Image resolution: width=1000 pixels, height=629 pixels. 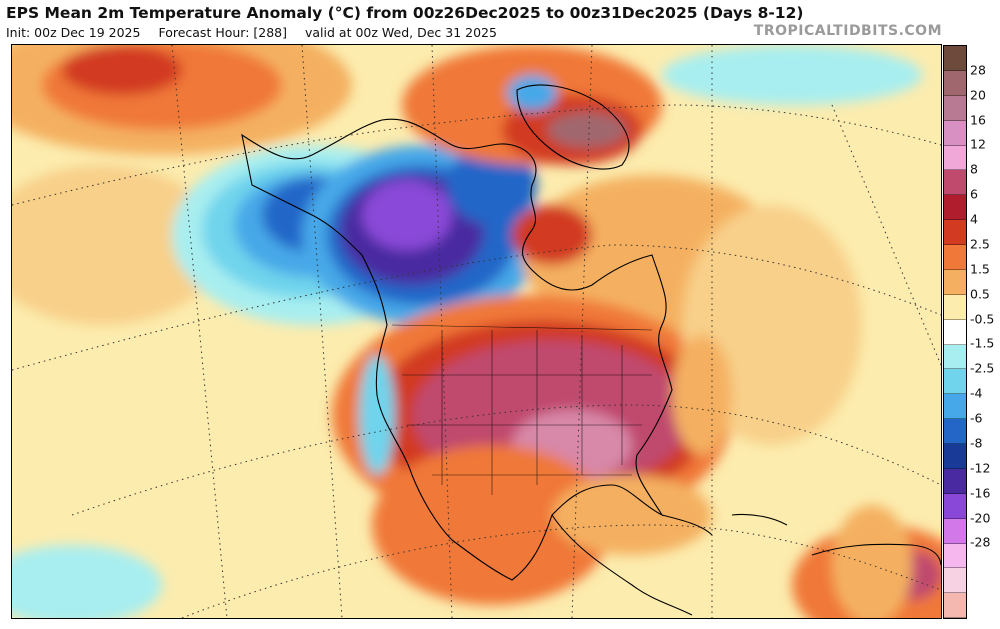 I want to click on colorbar-label: -8, so click(x=976, y=443).